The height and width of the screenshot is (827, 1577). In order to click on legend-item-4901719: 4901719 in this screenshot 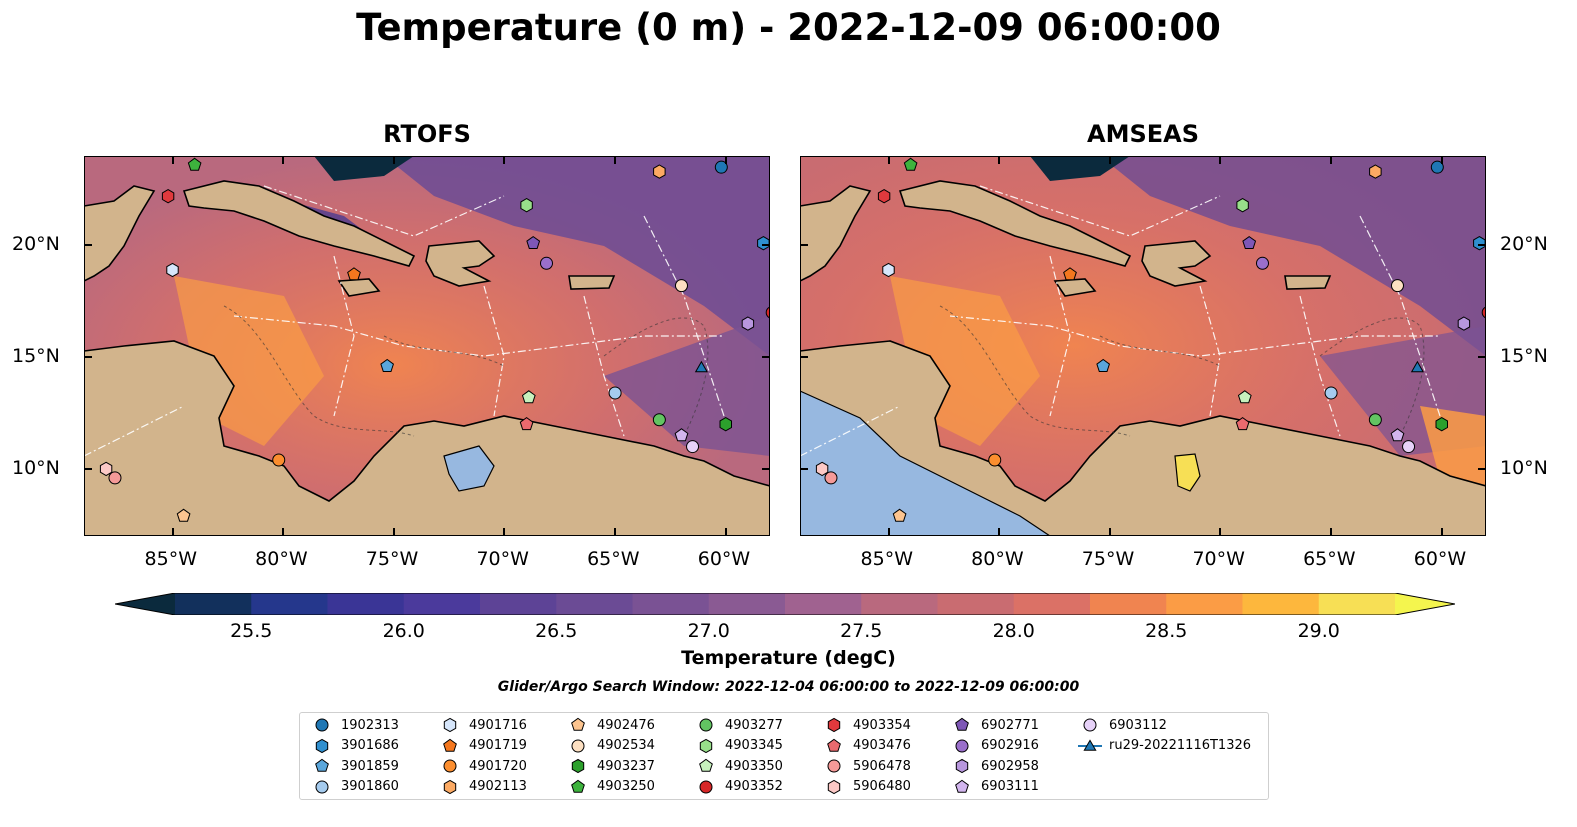, I will do `click(482, 746)`.